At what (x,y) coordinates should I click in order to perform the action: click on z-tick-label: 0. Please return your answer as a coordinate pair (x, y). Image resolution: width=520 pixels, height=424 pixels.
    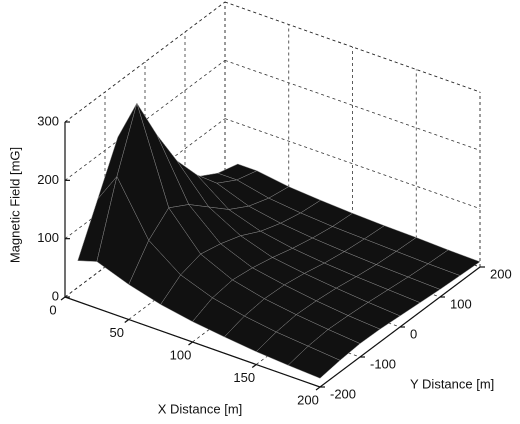
    Looking at the image, I should click on (55, 295).